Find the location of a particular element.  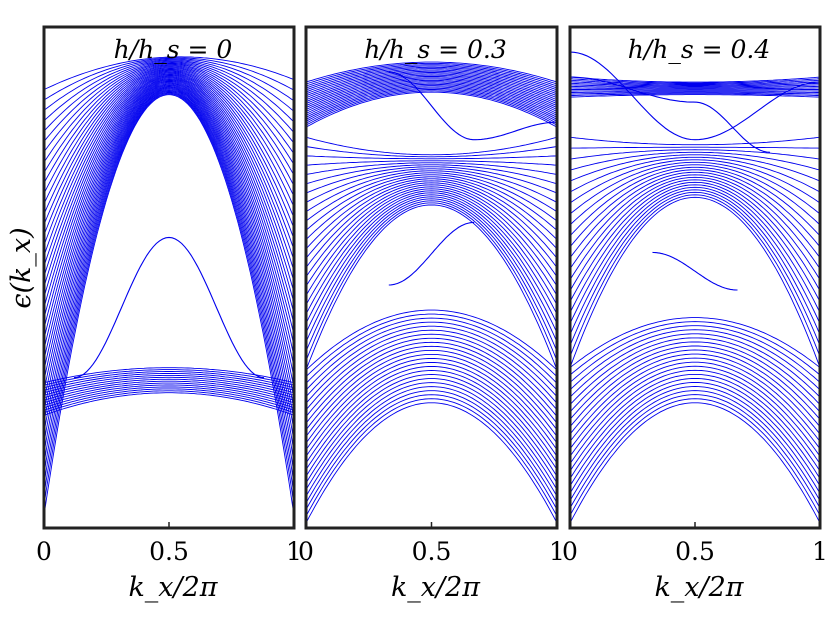

panel-1-xtick-label-1: 0.5 is located at coordinates (432, 551).